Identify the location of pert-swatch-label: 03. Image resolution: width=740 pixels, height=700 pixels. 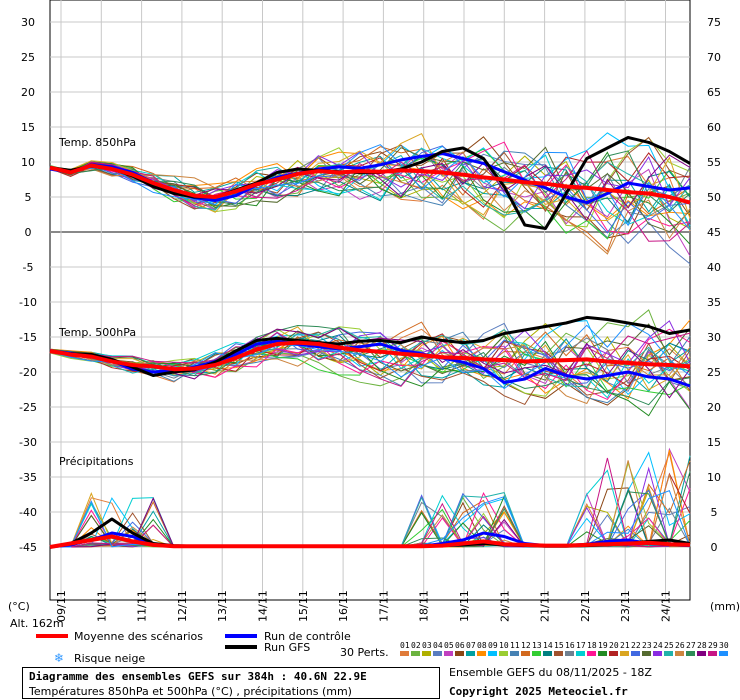
(427, 645).